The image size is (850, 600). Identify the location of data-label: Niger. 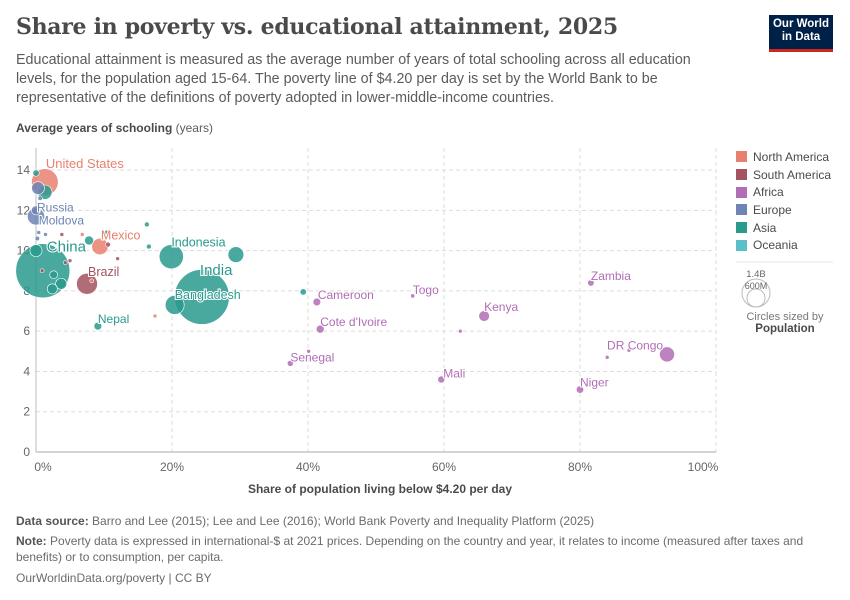
(594, 383).